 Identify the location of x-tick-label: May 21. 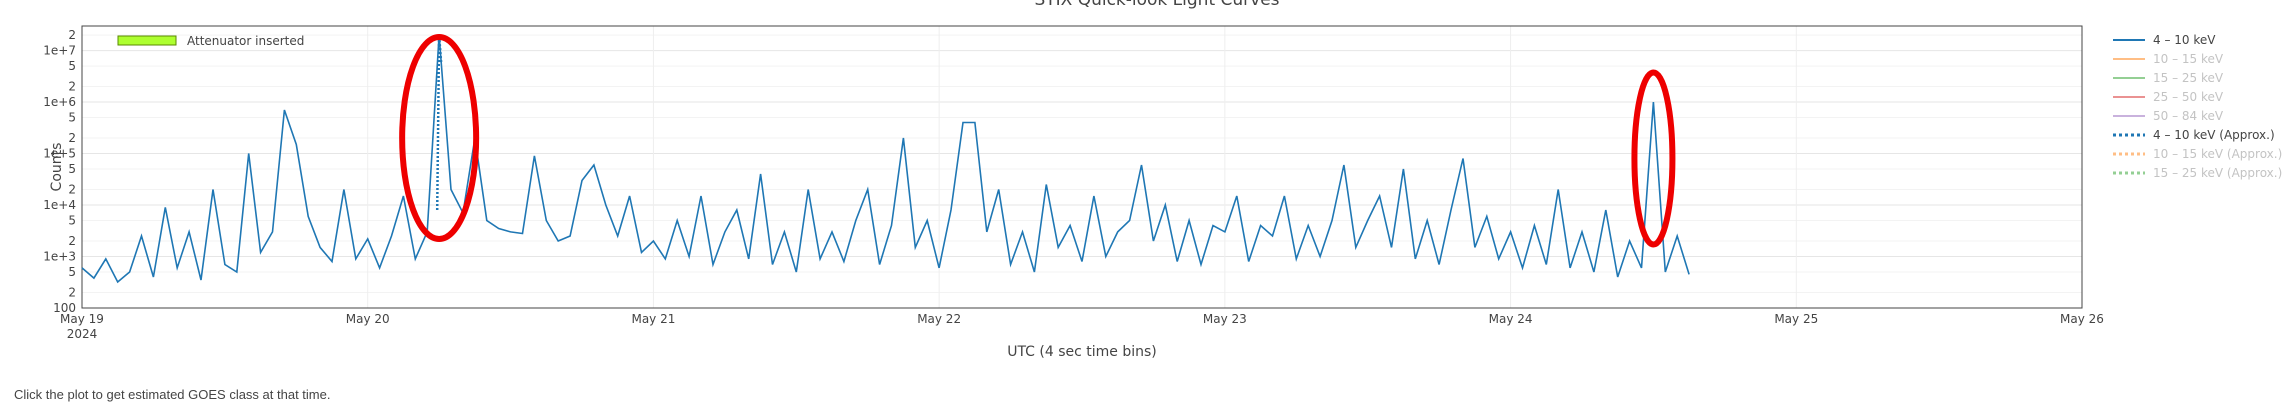
(653, 319).